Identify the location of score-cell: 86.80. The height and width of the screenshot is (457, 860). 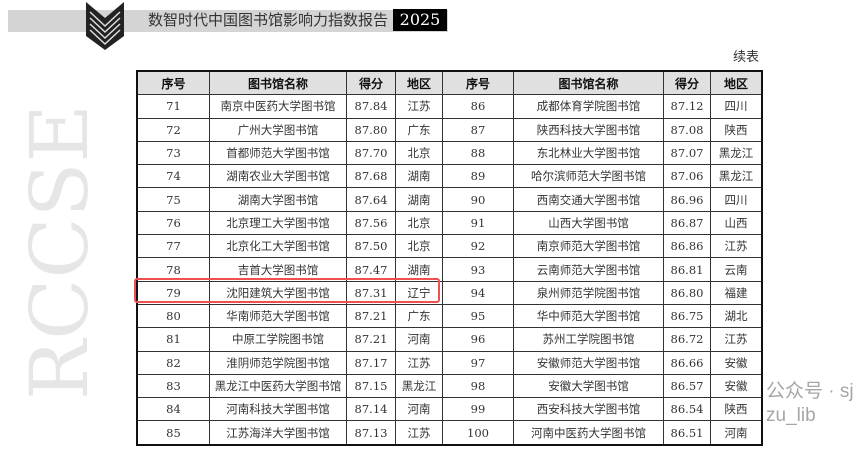
(687, 292).